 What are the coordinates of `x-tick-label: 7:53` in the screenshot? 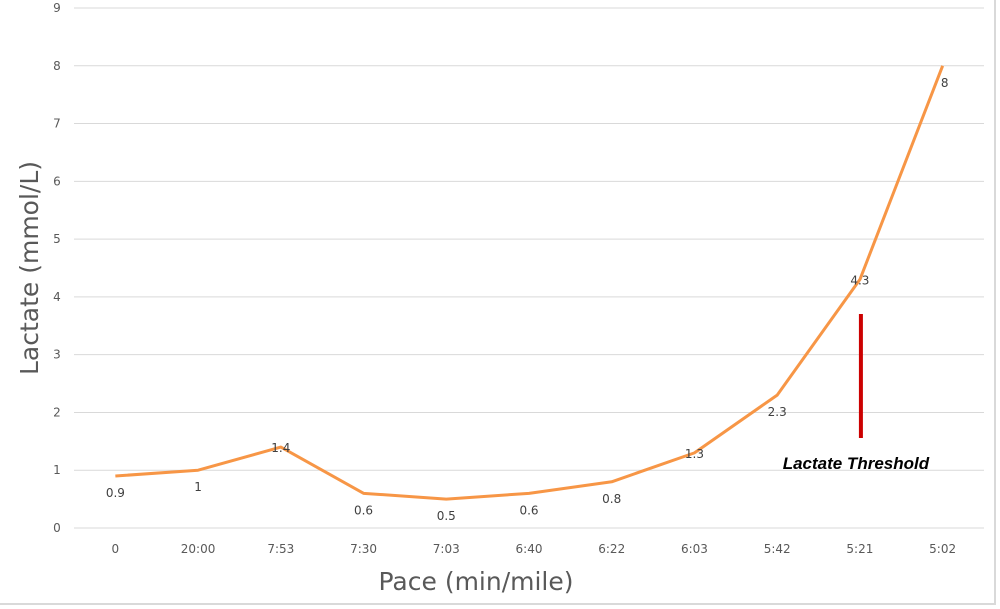 It's located at (280, 549).